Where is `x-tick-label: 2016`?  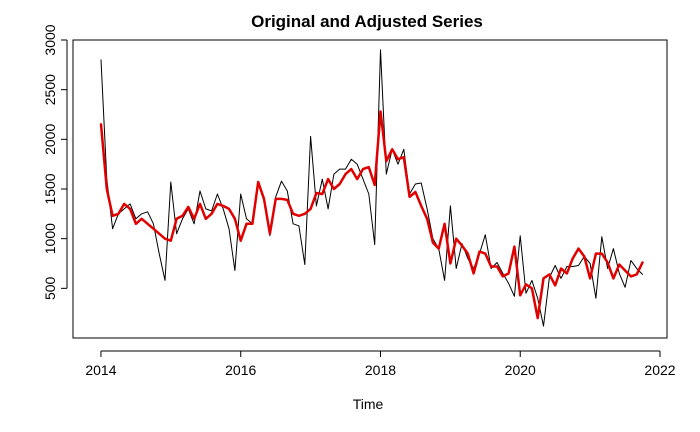 x-tick-label: 2016 is located at coordinates (240, 370).